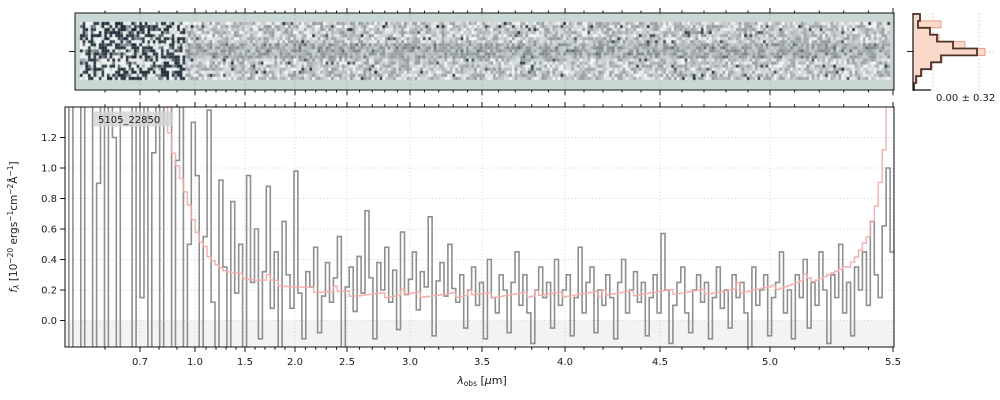 The height and width of the screenshot is (400, 1000). Describe the element at coordinates (49, 291) in the screenshot. I see `svg-text: 0.2` at that location.